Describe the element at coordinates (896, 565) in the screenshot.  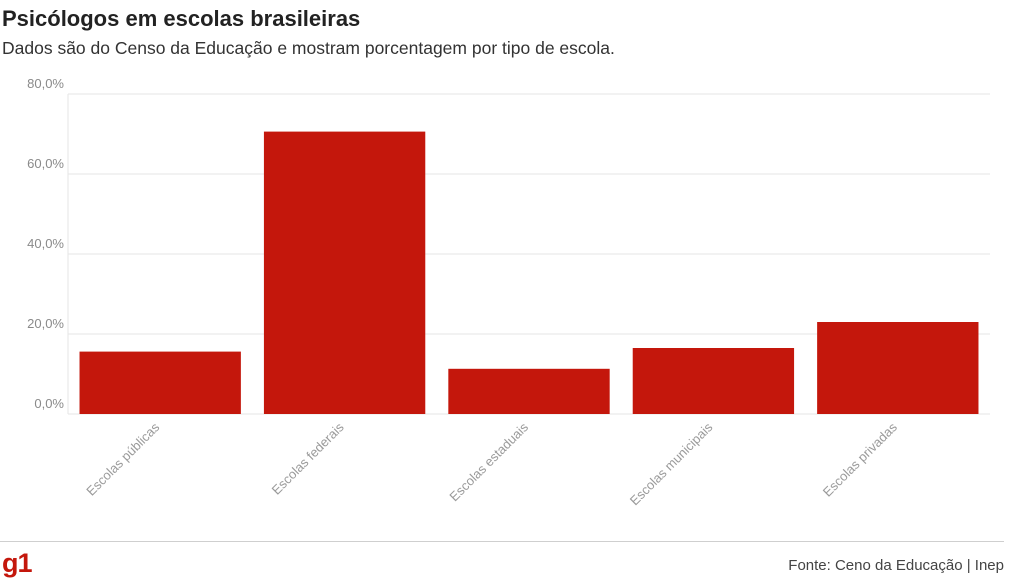
I see `source-note: Fonte: Ceno da Educação | Inep` at that location.